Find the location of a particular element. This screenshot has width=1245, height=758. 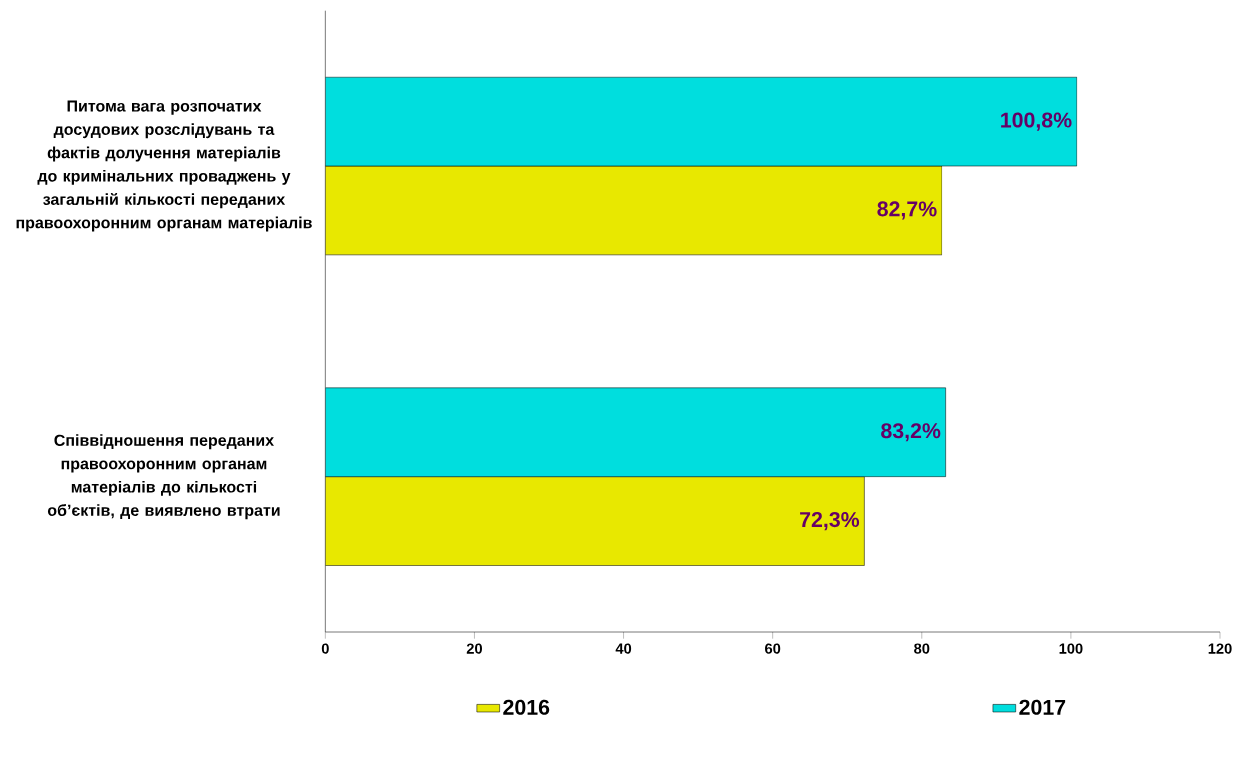

data-label: 72,3% is located at coordinates (830, 521).